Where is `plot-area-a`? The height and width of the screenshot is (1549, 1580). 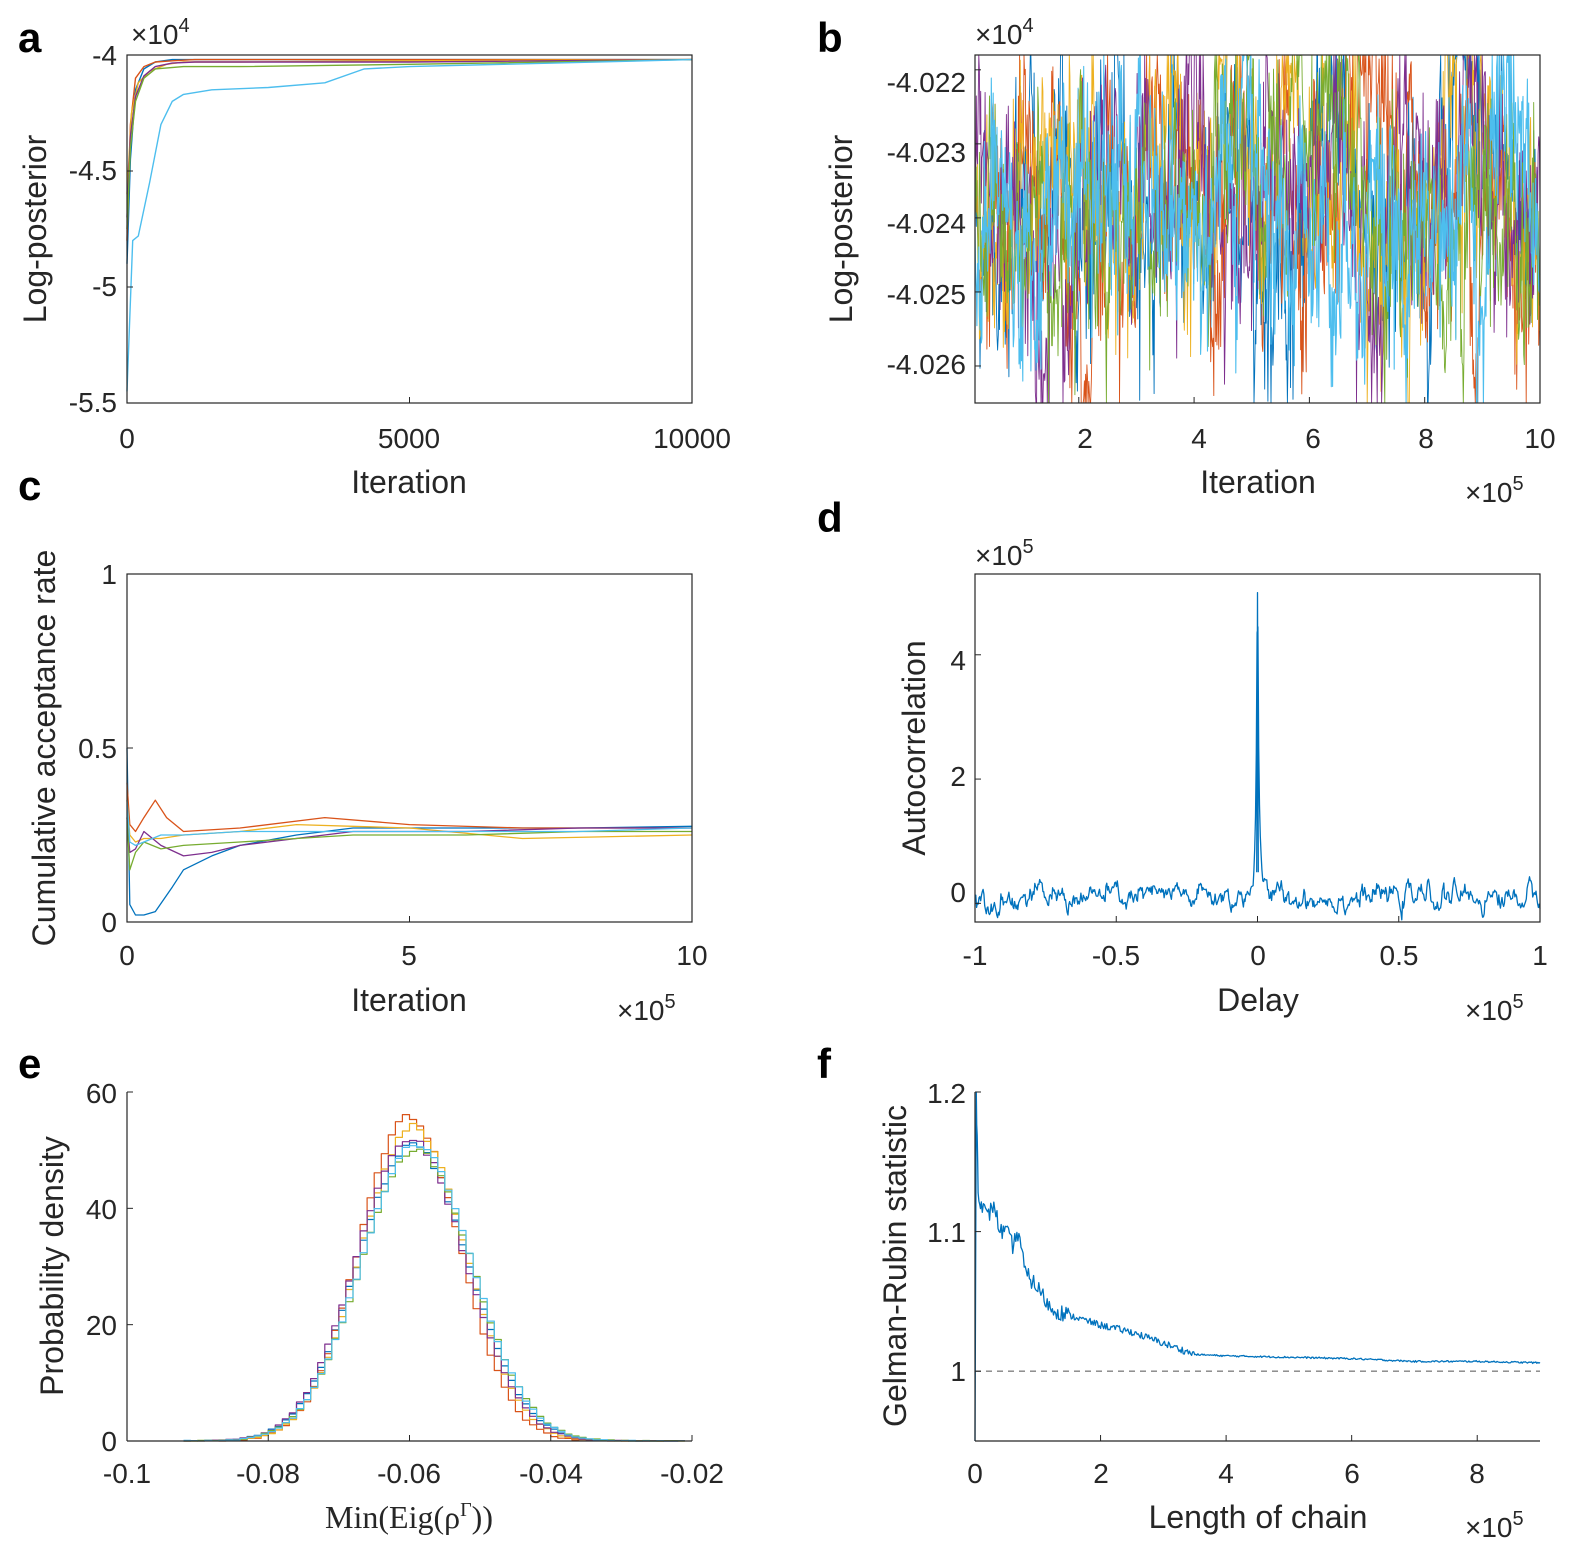
plot-area-a is located at coordinates (409, 229).